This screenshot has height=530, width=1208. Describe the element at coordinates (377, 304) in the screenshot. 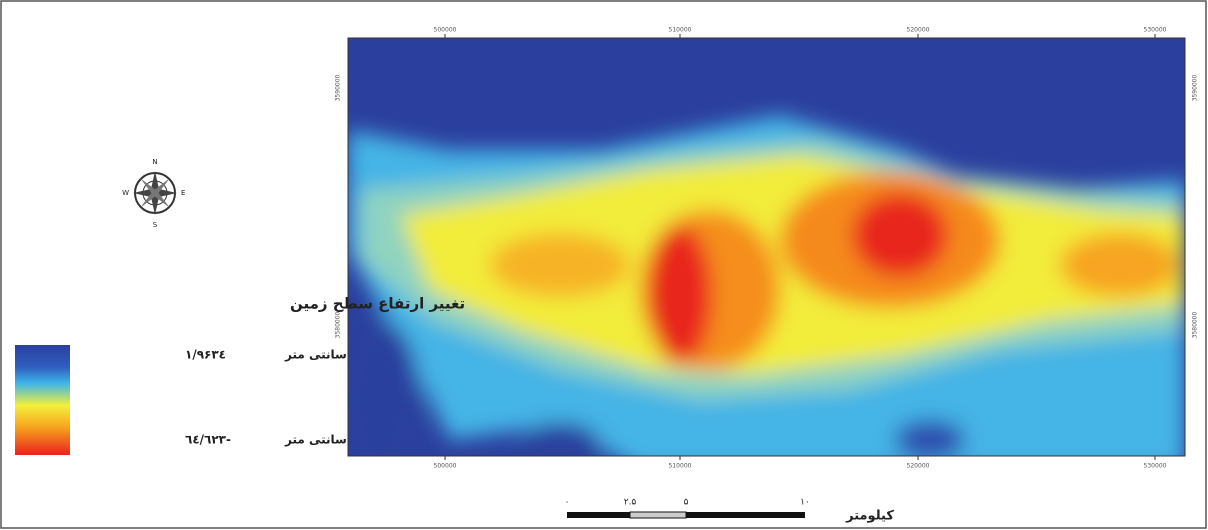

I see `legend-title: تغییر ارتفاع سطح زمین` at that location.